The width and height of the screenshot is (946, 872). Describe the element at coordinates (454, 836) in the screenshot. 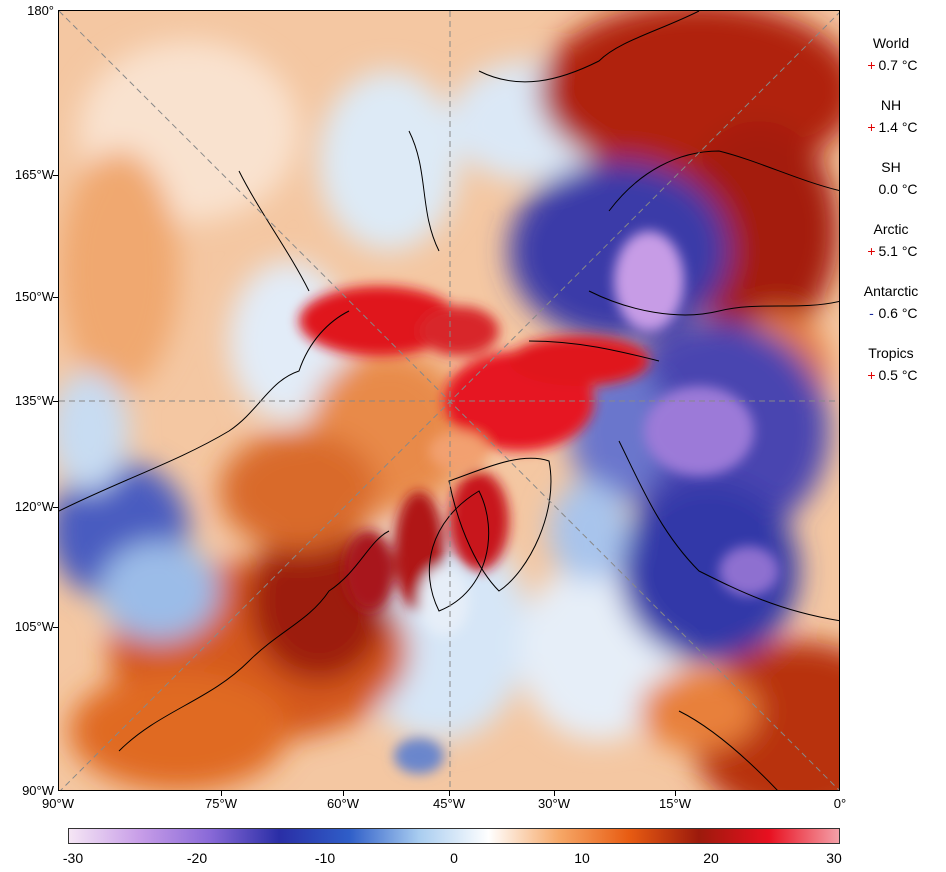

I see `colorbar` at that location.